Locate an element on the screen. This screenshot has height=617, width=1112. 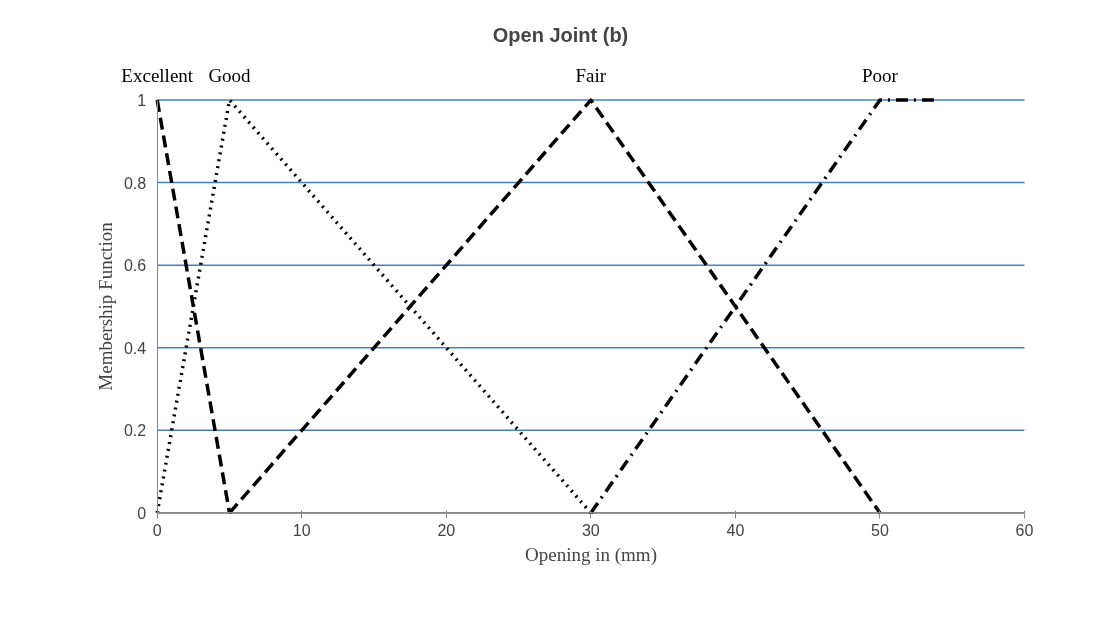
series-label: Excellent is located at coordinates (157, 76).